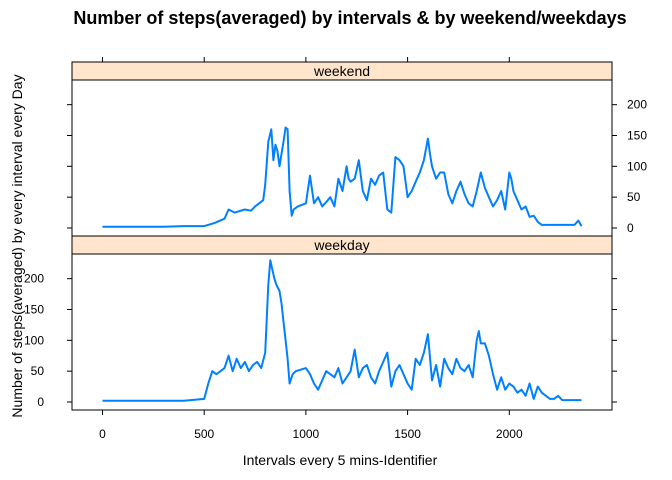  I want to click on y-tick-label-weekday: 100, so click(34, 340).